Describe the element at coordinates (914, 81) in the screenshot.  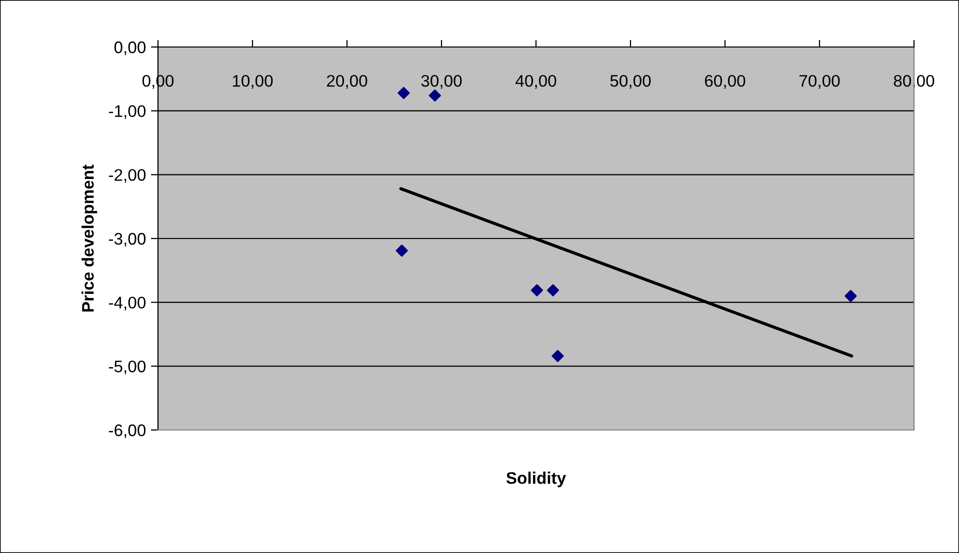
I see `x-tick-label: 80,00` at that location.